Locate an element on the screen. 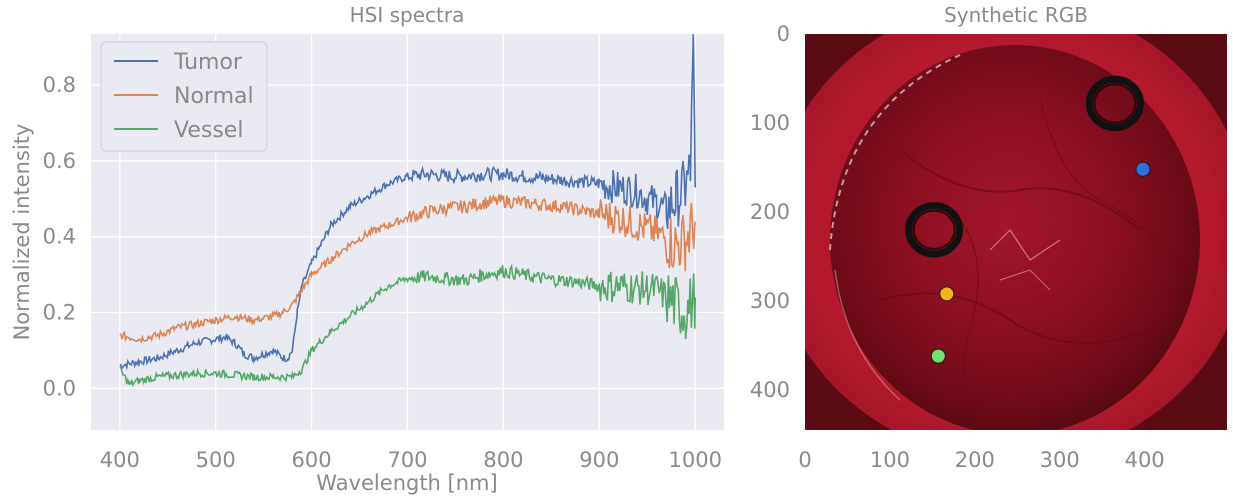 This screenshot has width=1233, height=499. series-line-vessel is located at coordinates (407, 325).